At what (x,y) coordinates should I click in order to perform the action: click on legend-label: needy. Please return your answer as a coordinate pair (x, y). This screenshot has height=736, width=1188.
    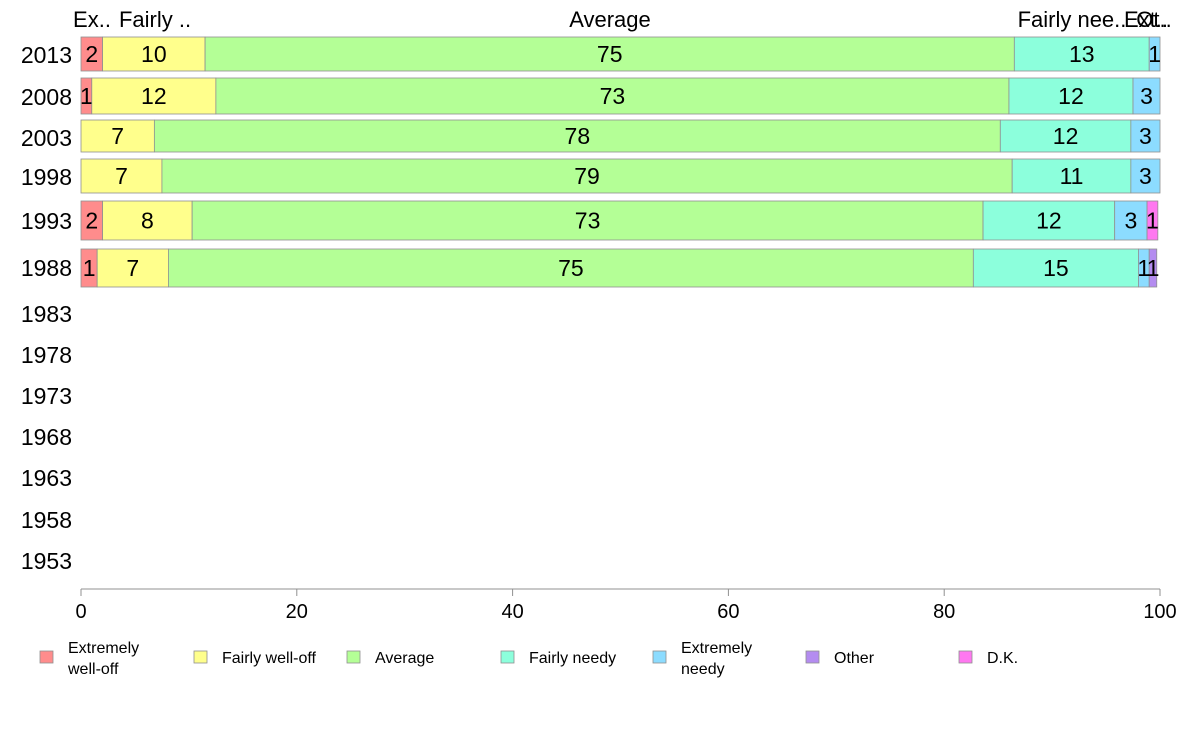
    Looking at the image, I should click on (703, 669).